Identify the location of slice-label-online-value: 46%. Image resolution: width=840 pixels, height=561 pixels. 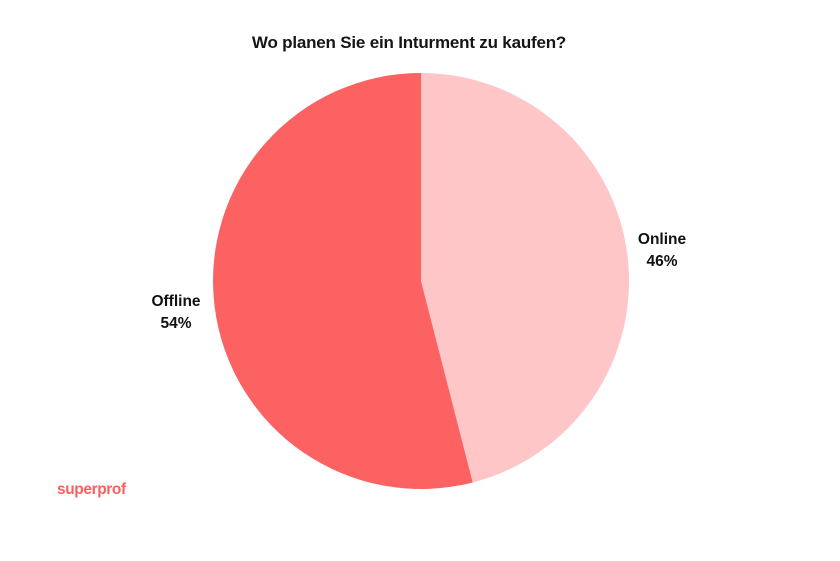
(662, 261).